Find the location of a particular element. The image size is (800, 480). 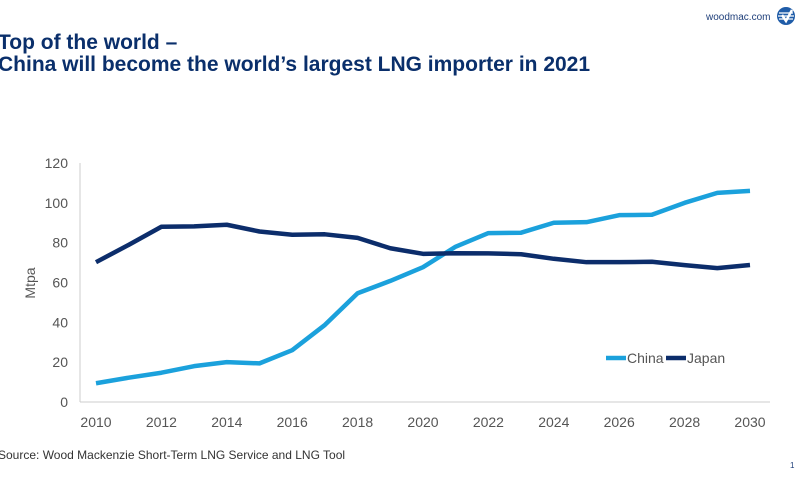

x-tick-label: 2030 is located at coordinates (749, 422).